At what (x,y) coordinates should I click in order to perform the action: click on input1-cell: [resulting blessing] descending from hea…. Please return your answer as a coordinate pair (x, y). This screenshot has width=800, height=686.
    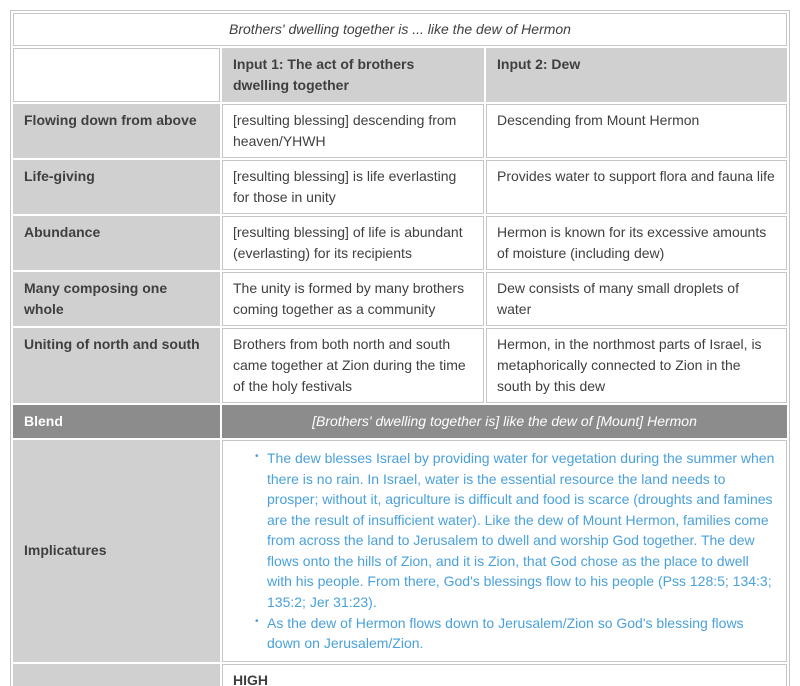
    Looking at the image, I should click on (353, 131).